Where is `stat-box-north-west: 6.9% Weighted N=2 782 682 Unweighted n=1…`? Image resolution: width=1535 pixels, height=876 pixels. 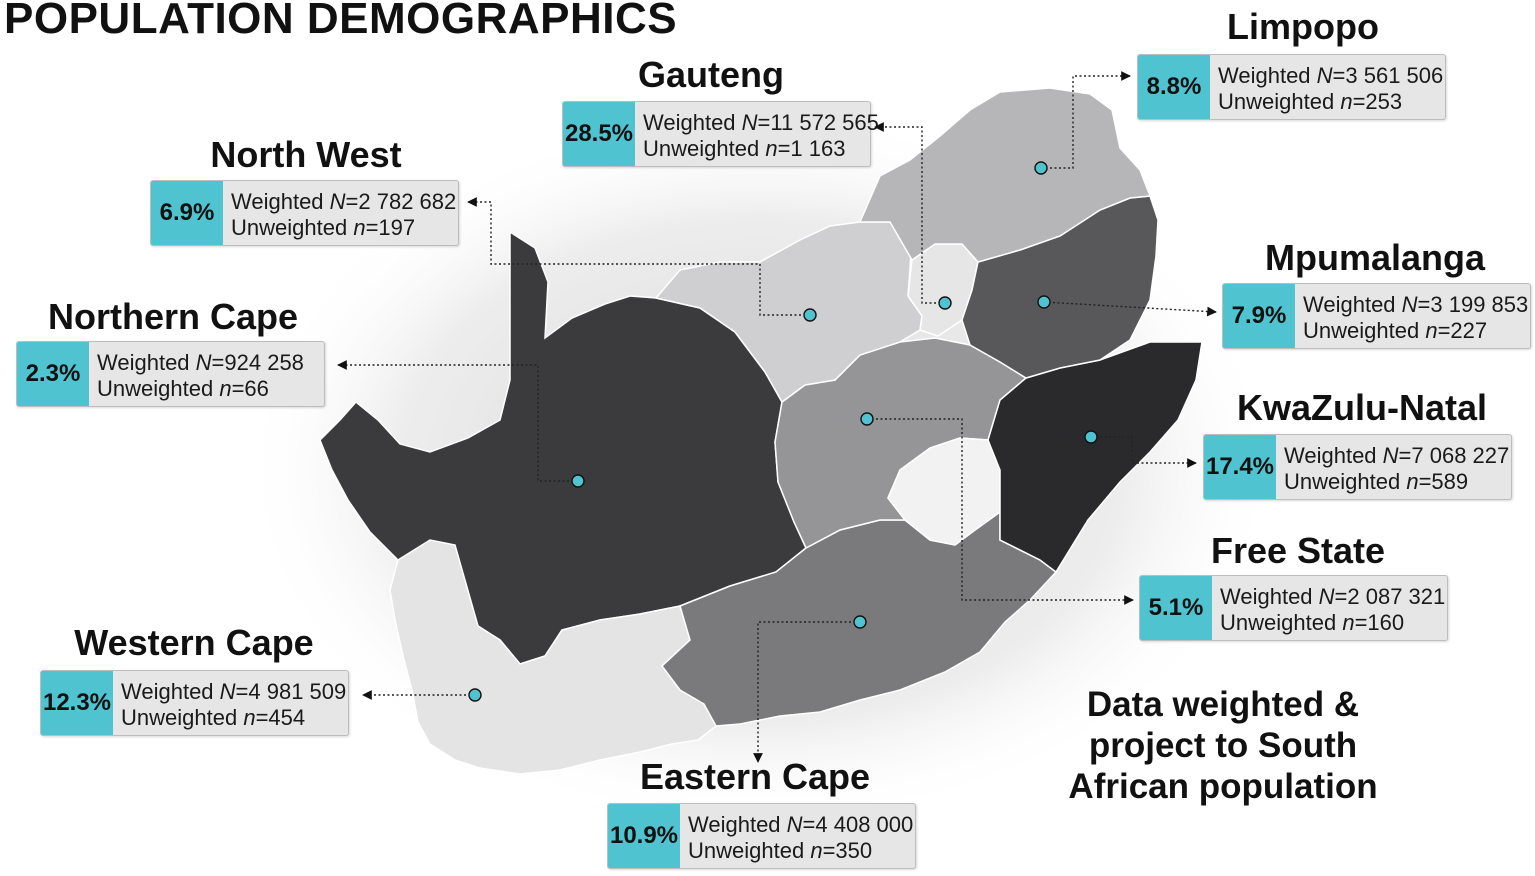
stat-box-north-west: 6.9% Weighted N=2 782 682 Unweighted n=1… is located at coordinates (304, 213).